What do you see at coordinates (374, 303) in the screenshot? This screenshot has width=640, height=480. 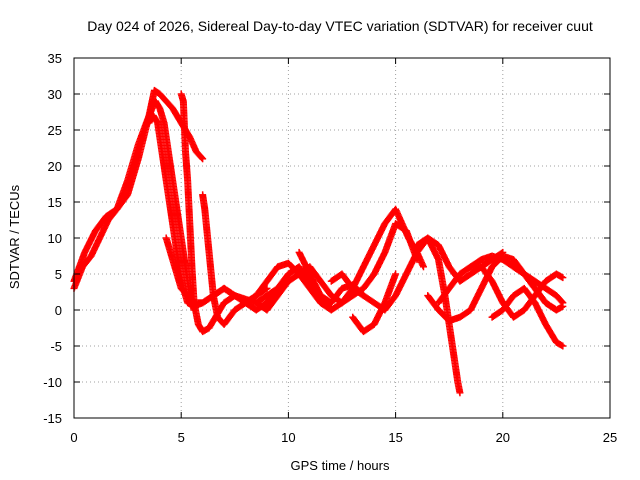 I see `series-10: satellite track J` at bounding box center [374, 303].